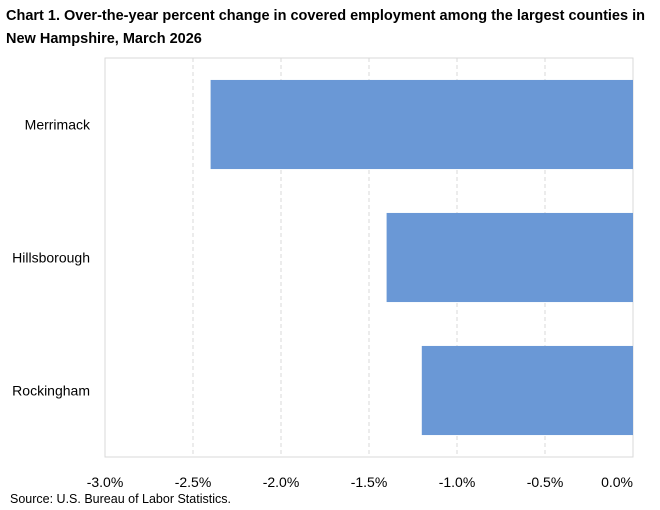 This screenshot has width=660, height=510. Describe the element at coordinates (58, 125) in the screenshot. I see `category-label-merrimack: Merrimack` at that location.